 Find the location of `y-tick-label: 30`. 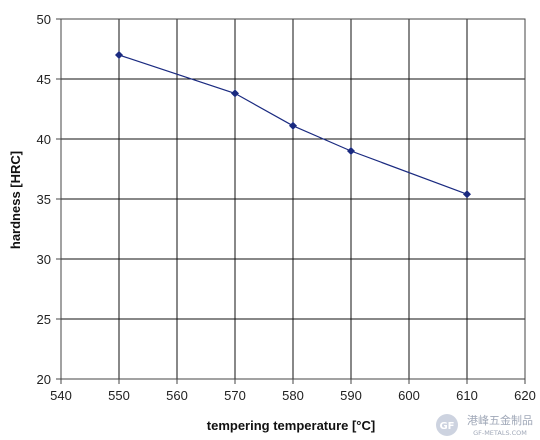

y-tick-label: 30 is located at coordinates (44, 259).